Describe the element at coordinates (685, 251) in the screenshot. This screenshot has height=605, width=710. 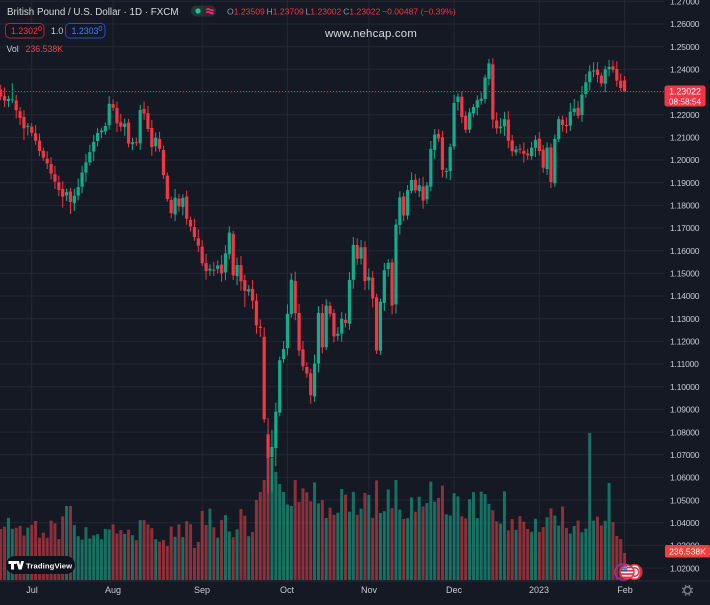
I see `svg-text: 1.16000` at that location.